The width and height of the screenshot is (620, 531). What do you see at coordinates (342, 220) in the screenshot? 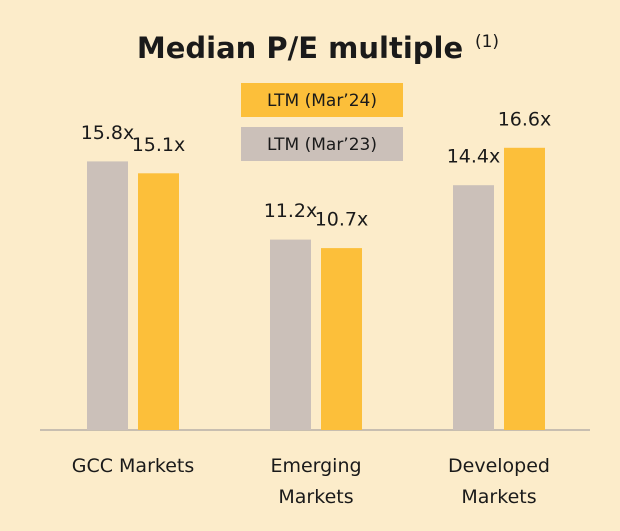
I see `data-label: 10.7x` at bounding box center [342, 220].